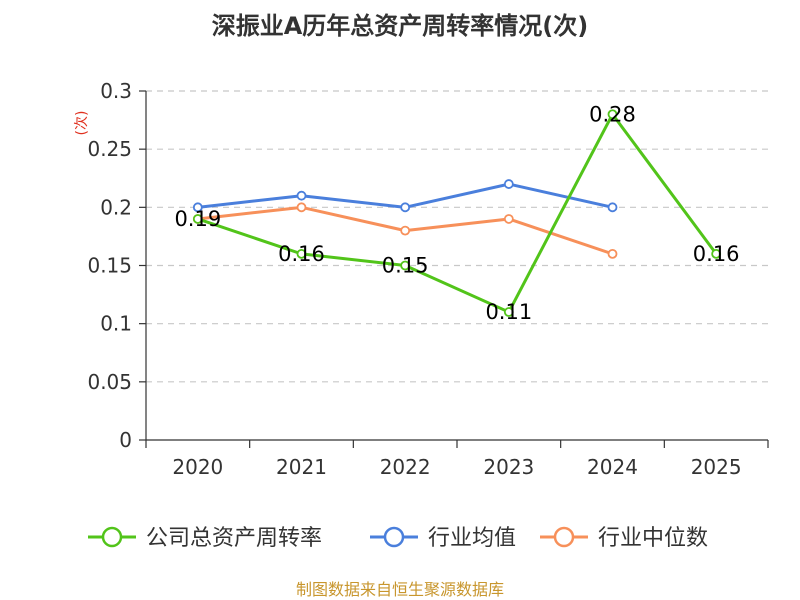 The image size is (800, 600). I want to click on x-tick-label-2021: 2021, so click(301, 467).